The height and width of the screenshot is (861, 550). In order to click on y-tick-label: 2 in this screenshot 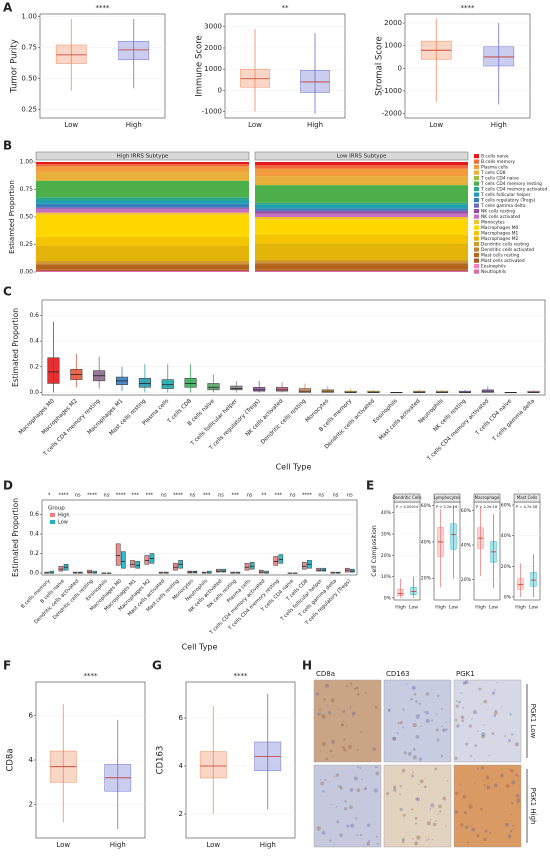, I will do `click(31, 805)`.